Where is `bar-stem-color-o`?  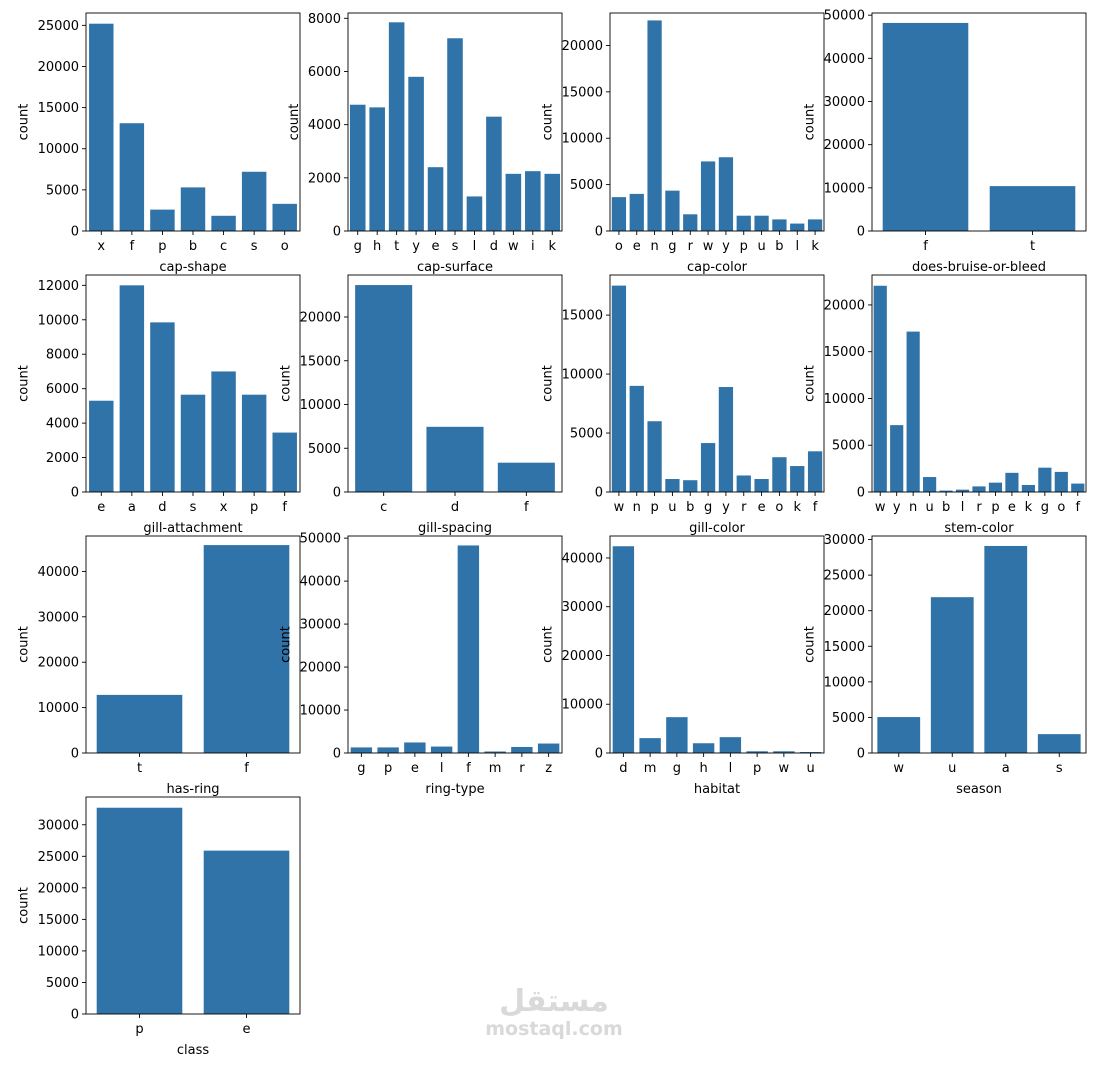
bar-stem-color-o is located at coordinates (1061, 481).